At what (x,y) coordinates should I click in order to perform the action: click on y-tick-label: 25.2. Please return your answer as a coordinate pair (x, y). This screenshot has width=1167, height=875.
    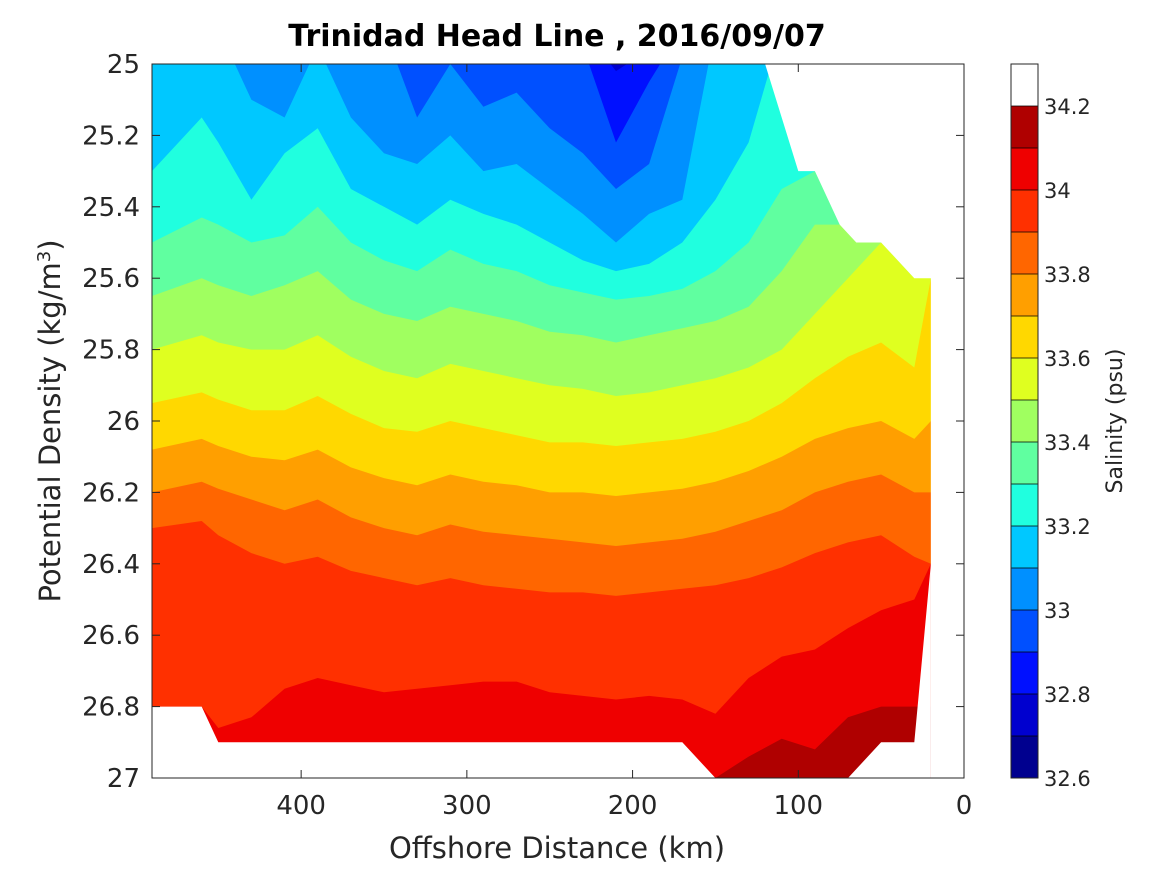
    Looking at the image, I should click on (111, 136).